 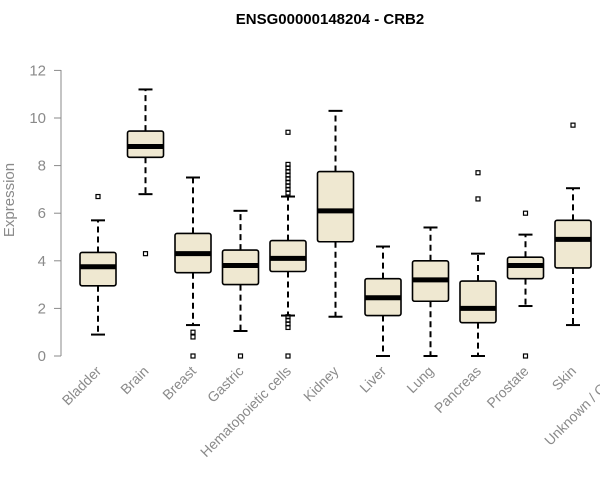 I want to click on box-lung, so click(x=430, y=291).